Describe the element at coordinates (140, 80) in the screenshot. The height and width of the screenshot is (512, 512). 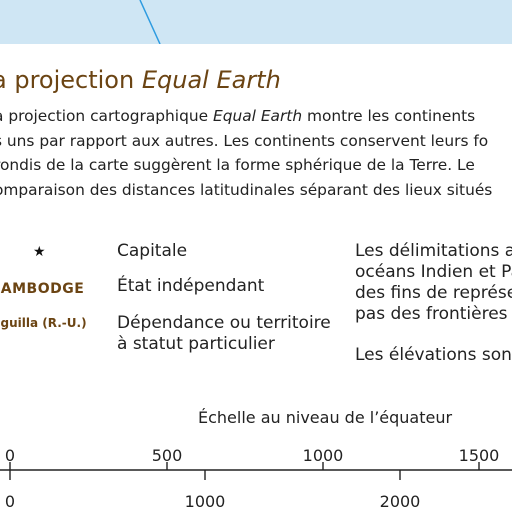
I see `section-title: a projection Equal Earth` at that location.